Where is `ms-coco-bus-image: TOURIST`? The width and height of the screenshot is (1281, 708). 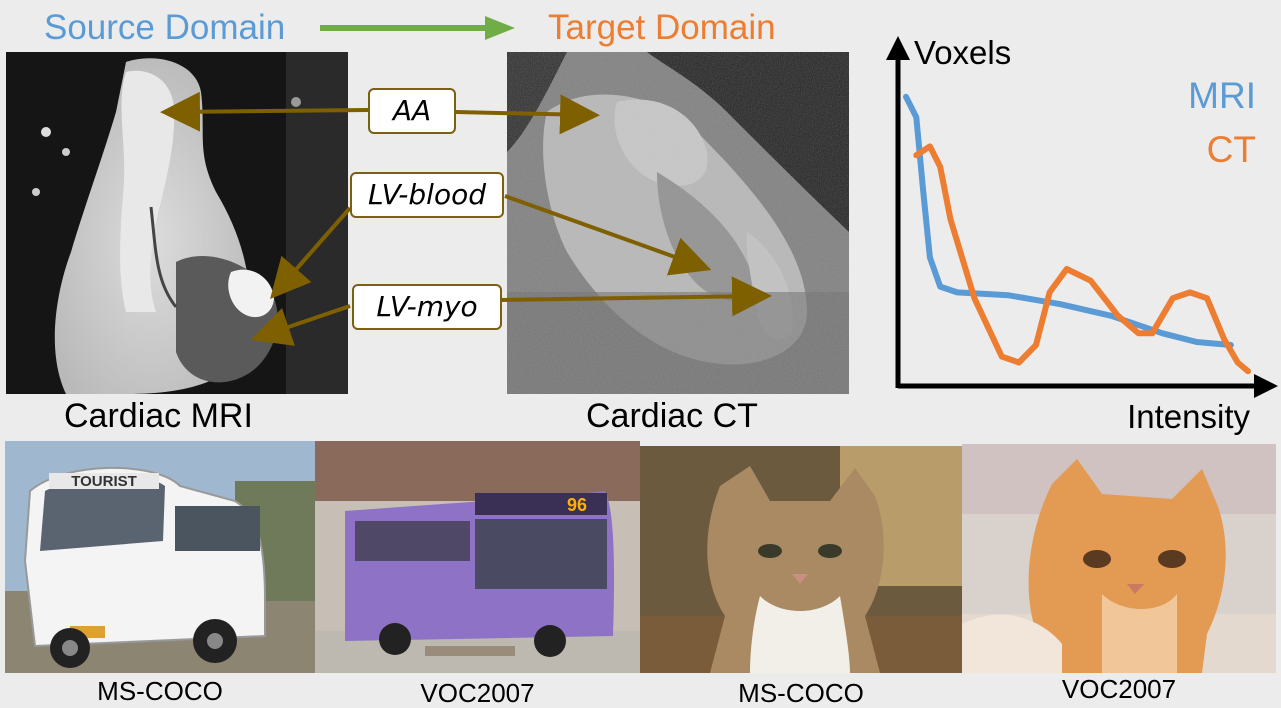
ms-coco-bus-image: TOURIST is located at coordinates (160, 557).